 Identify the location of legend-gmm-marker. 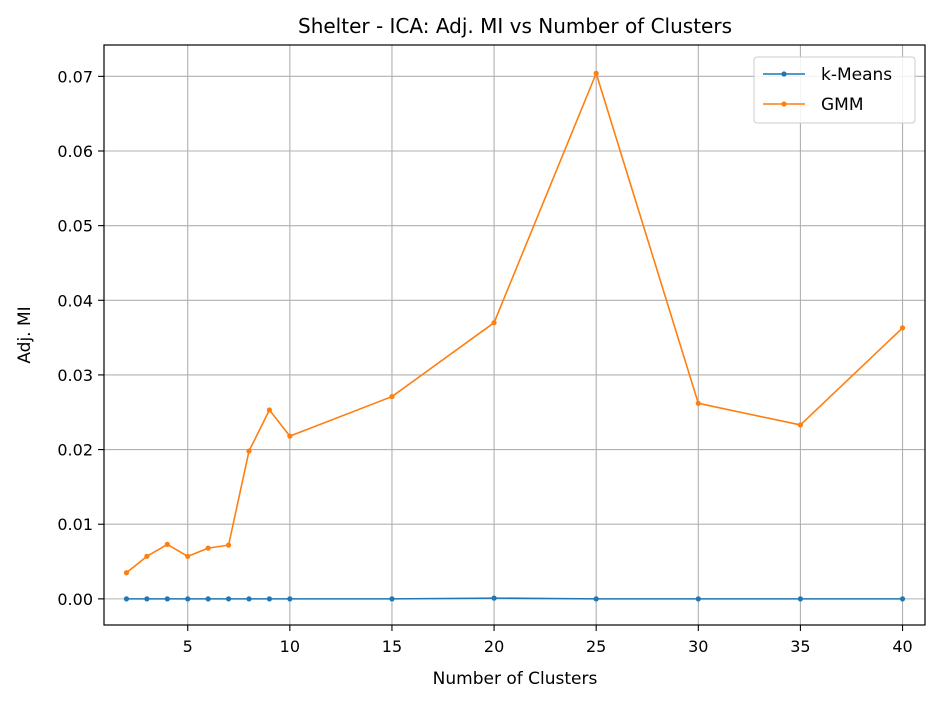
(784, 104).